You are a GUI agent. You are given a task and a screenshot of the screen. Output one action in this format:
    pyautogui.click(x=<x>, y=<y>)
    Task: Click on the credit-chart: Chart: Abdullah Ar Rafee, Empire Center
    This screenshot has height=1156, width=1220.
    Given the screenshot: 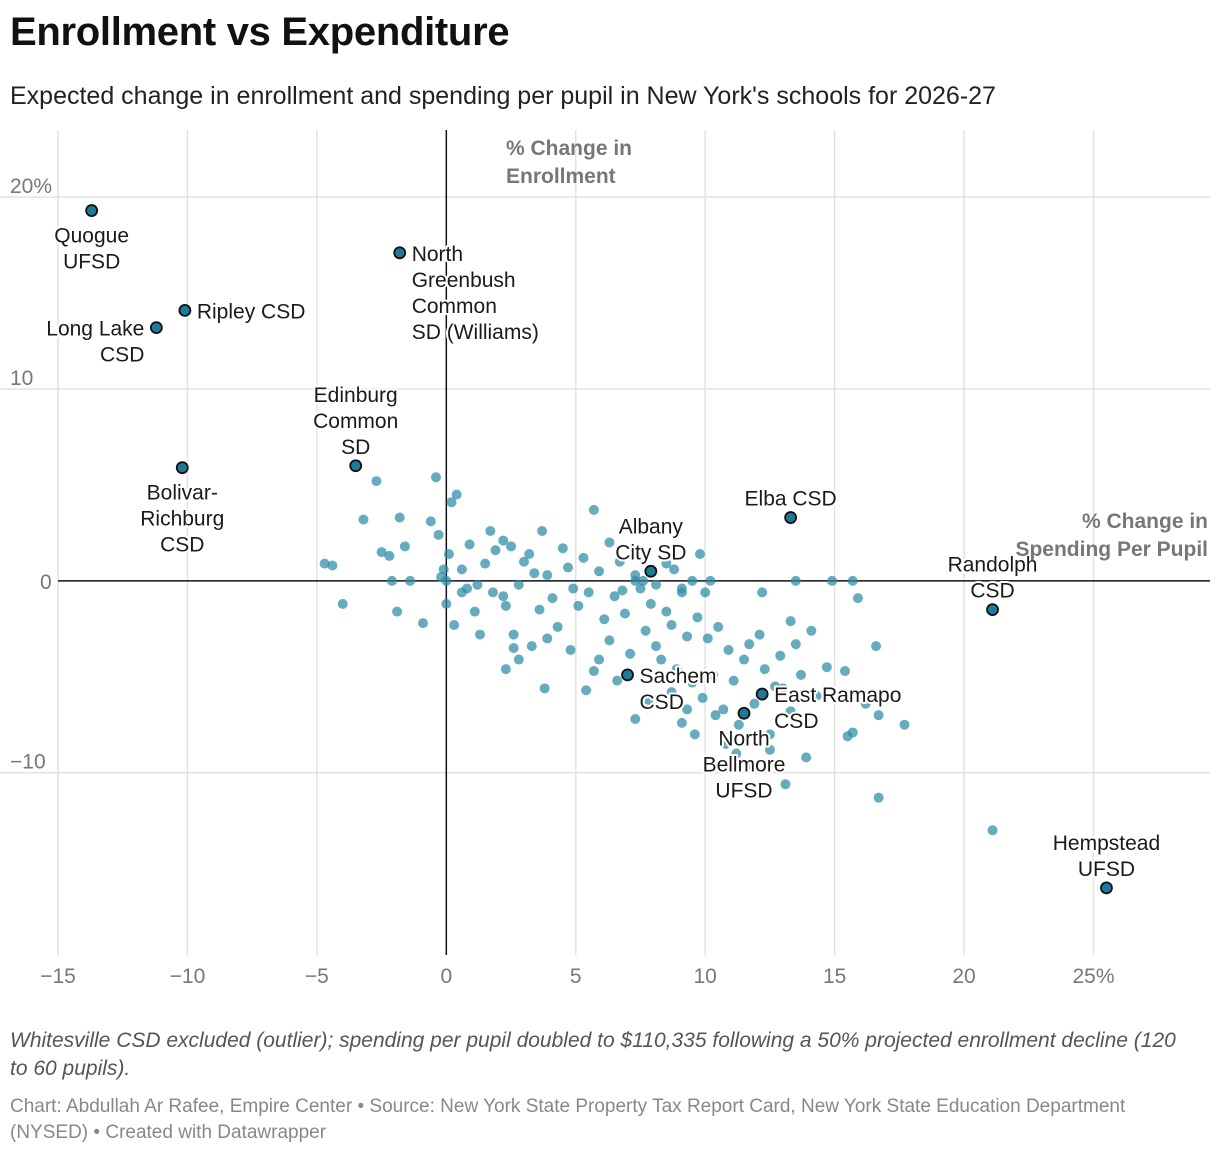 What is the action you would take?
    pyautogui.click(x=181, y=1106)
    